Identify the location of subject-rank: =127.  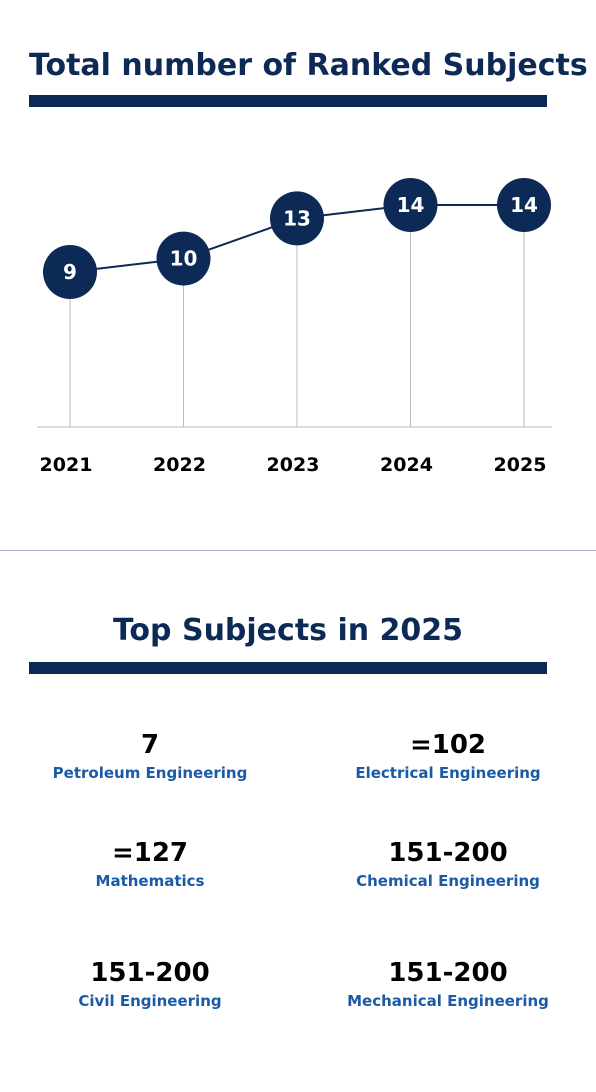
(150, 853).